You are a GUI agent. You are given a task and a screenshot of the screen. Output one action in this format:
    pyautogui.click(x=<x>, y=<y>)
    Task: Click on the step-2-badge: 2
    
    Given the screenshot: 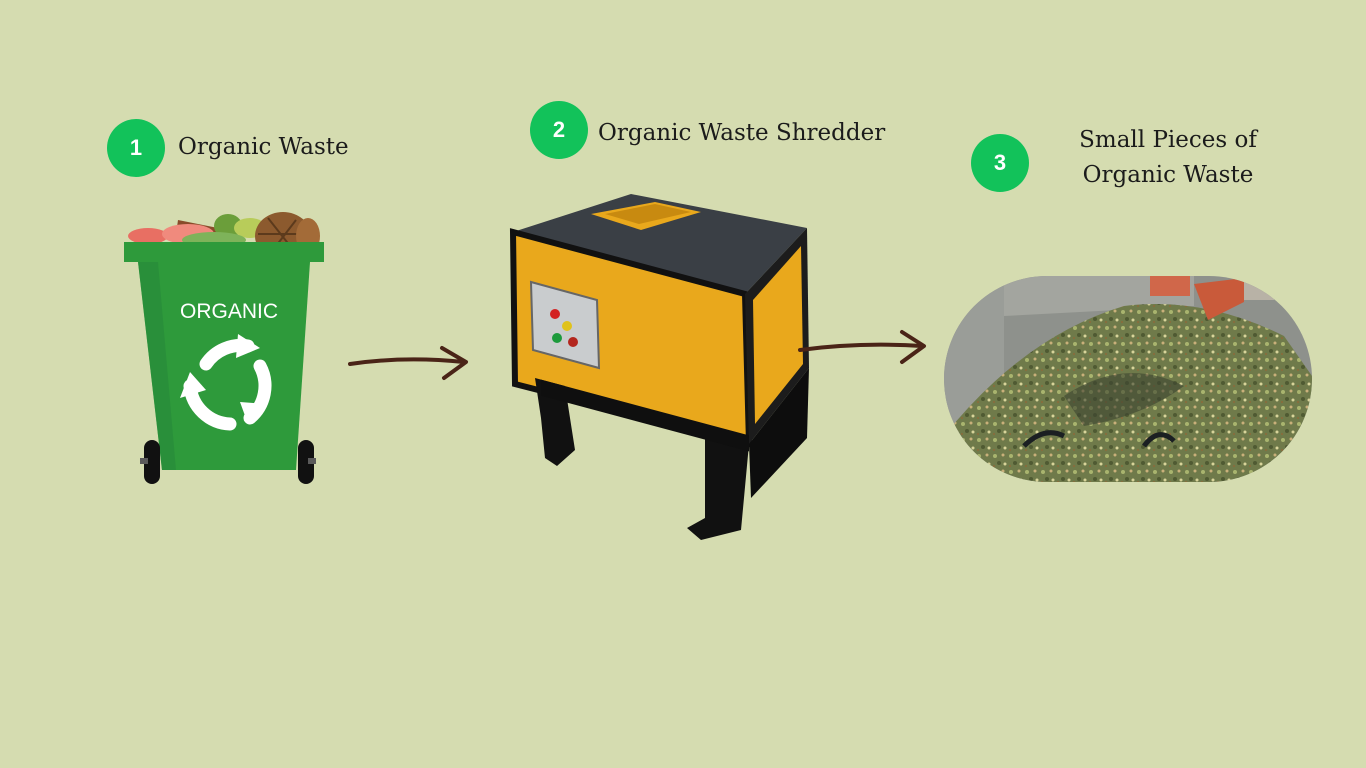 What is the action you would take?
    pyautogui.click(x=559, y=130)
    